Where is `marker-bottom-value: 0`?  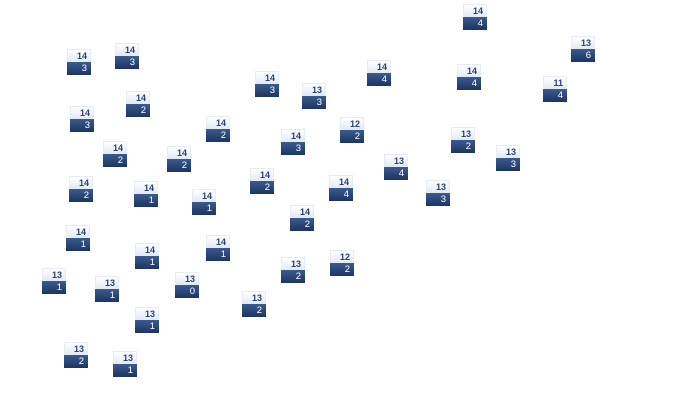
marker-bottom-value: 0 is located at coordinates (187, 291).